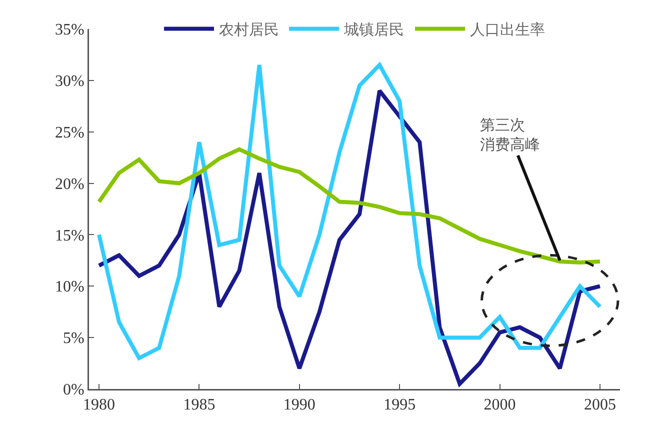 This screenshot has width=650, height=437. What do you see at coordinates (500, 405) in the screenshot?
I see `x-tick-label: 2000` at bounding box center [500, 405].